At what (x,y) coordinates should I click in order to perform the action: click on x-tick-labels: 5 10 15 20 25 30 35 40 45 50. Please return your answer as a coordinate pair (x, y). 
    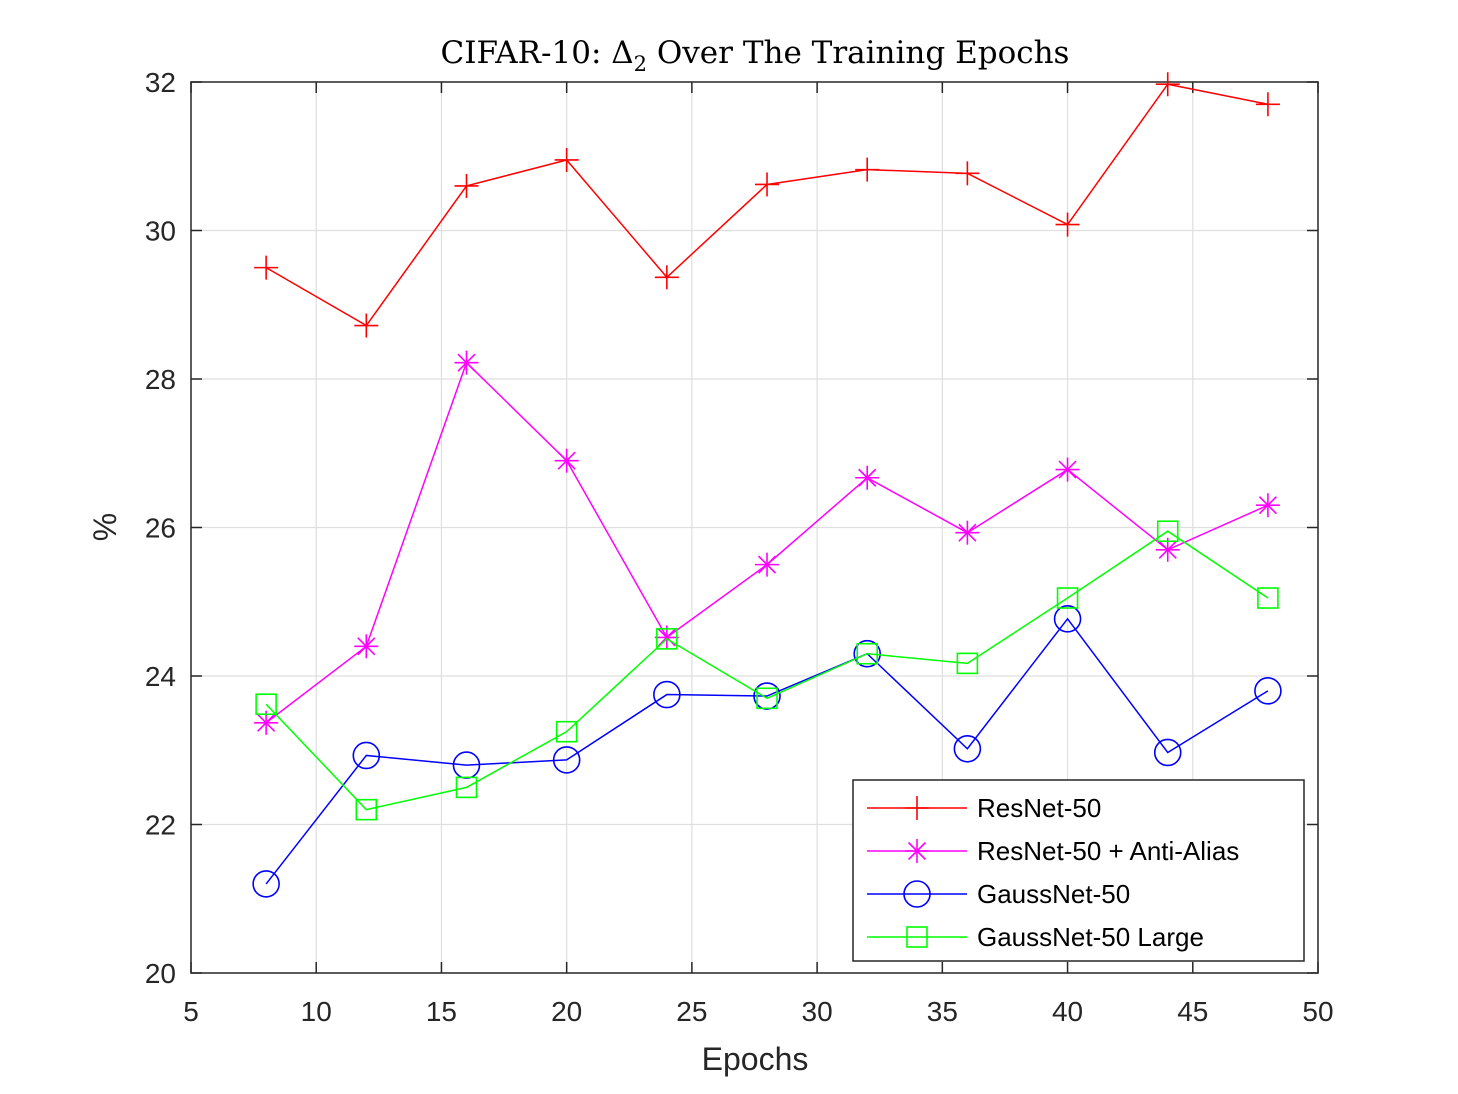
    Looking at the image, I should click on (758, 1011).